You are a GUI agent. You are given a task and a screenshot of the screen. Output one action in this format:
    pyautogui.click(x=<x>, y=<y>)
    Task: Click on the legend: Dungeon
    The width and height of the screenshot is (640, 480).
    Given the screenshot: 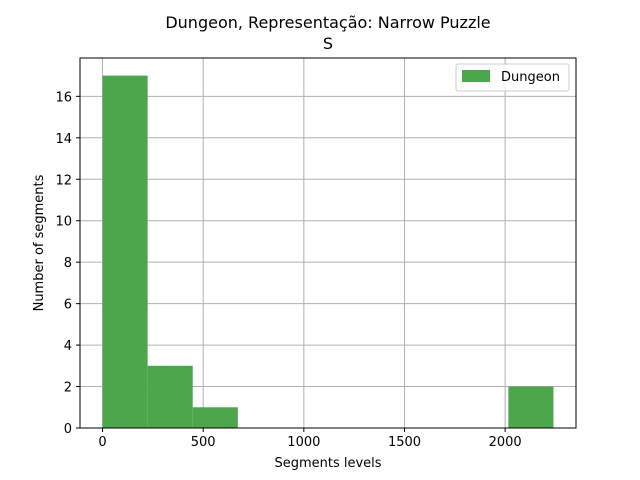 What is the action you would take?
    pyautogui.click(x=512, y=77)
    